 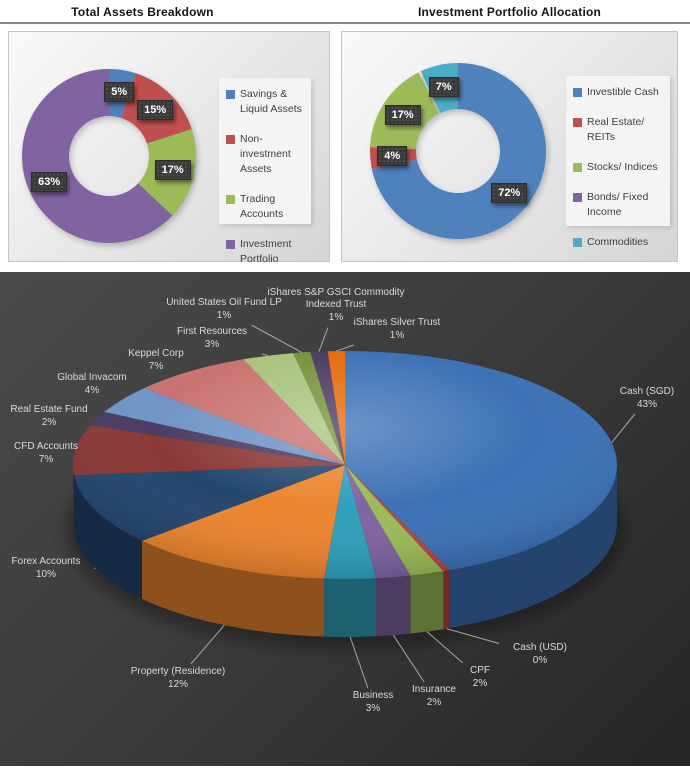 I want to click on data-label-non-investment-assets: 15%, so click(x=155, y=109).